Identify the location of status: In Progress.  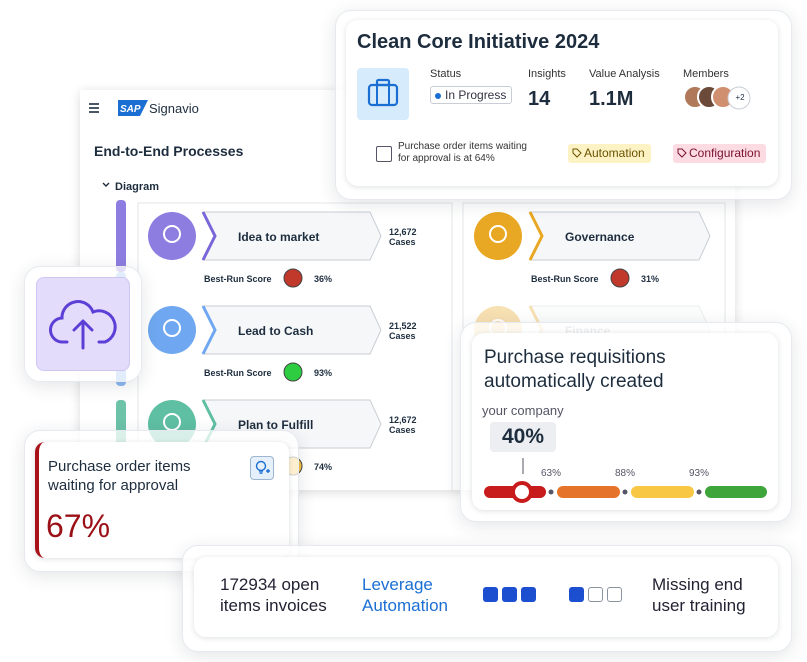
(476, 95).